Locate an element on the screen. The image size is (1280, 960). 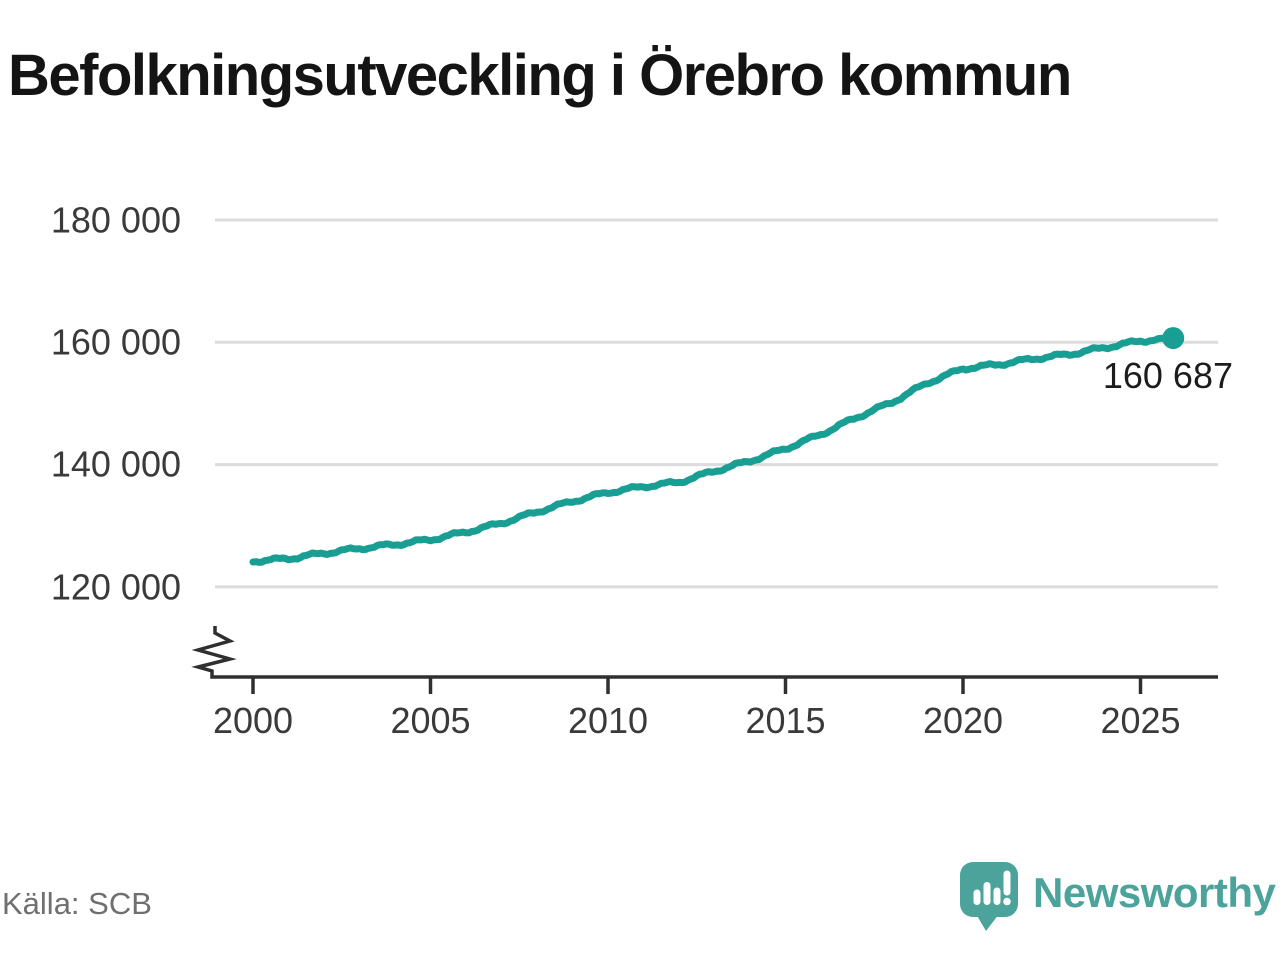
x-tick-label: 2005 is located at coordinates (430, 720).